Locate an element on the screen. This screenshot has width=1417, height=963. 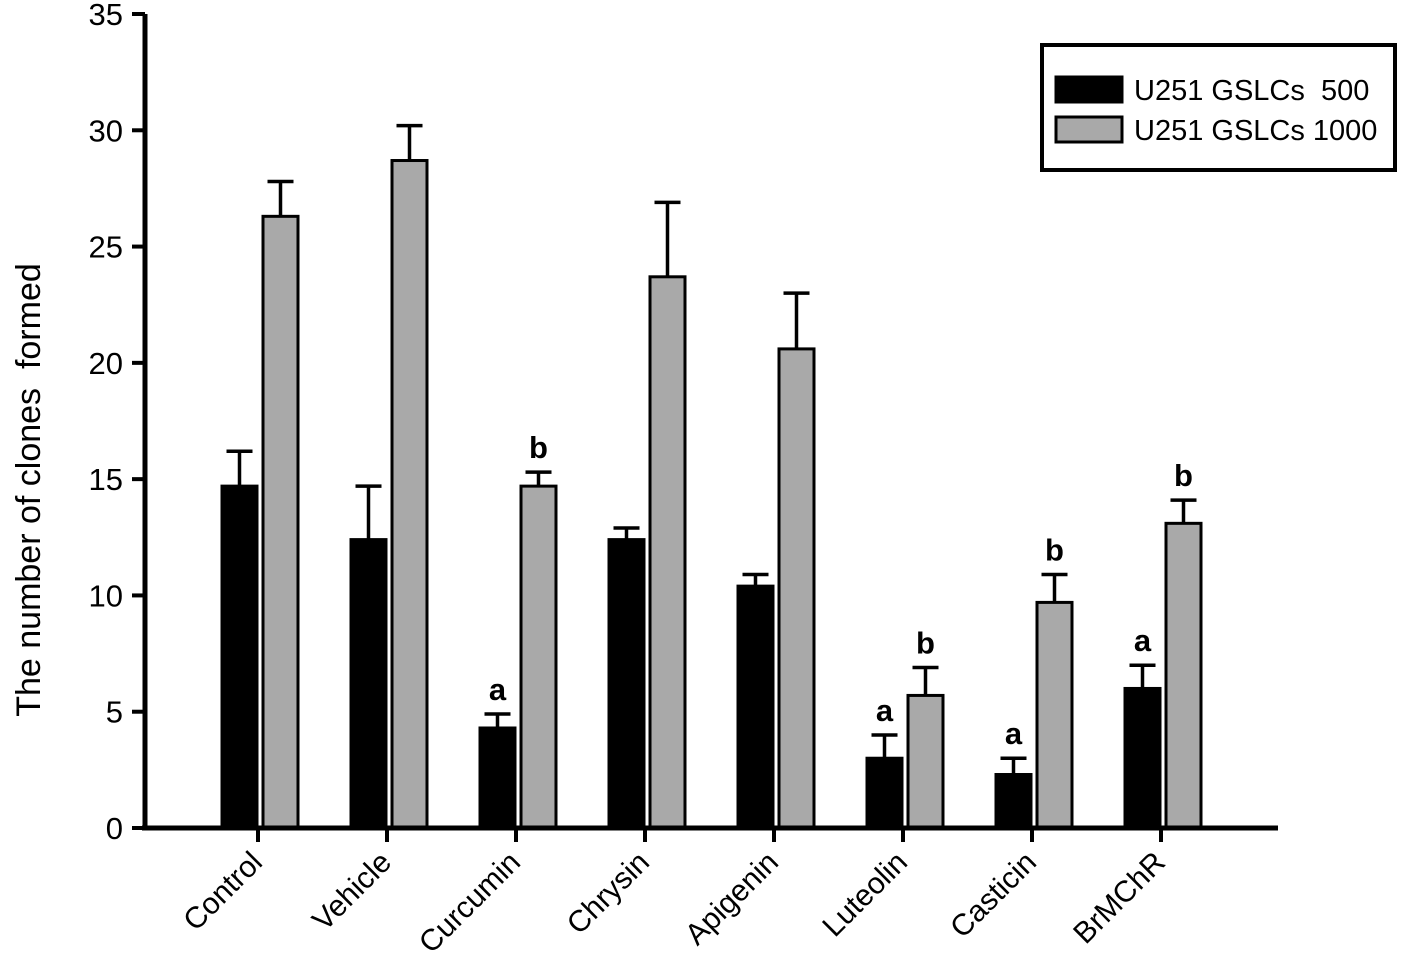
sig-letter-BrMChR-series1: b is located at coordinates (1183, 475).